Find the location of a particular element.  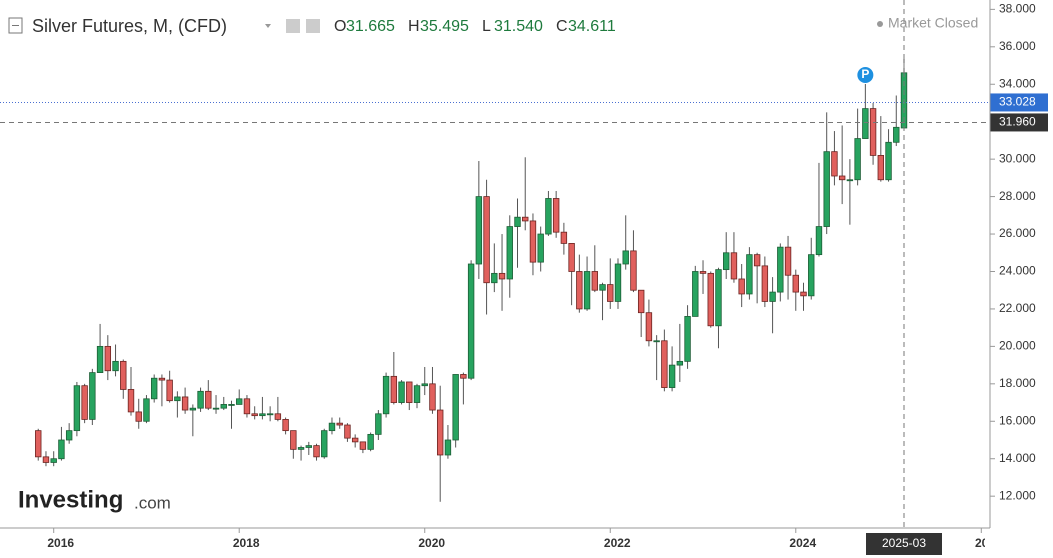

brand-logo: Investing .com is located at coordinates (94, 499).